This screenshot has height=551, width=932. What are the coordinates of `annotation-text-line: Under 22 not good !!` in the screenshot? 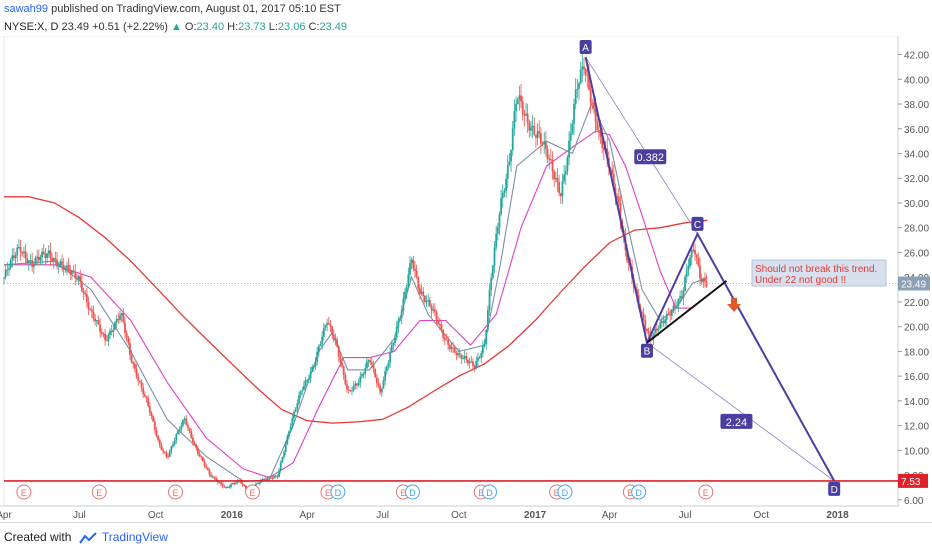 It's located at (800, 280).